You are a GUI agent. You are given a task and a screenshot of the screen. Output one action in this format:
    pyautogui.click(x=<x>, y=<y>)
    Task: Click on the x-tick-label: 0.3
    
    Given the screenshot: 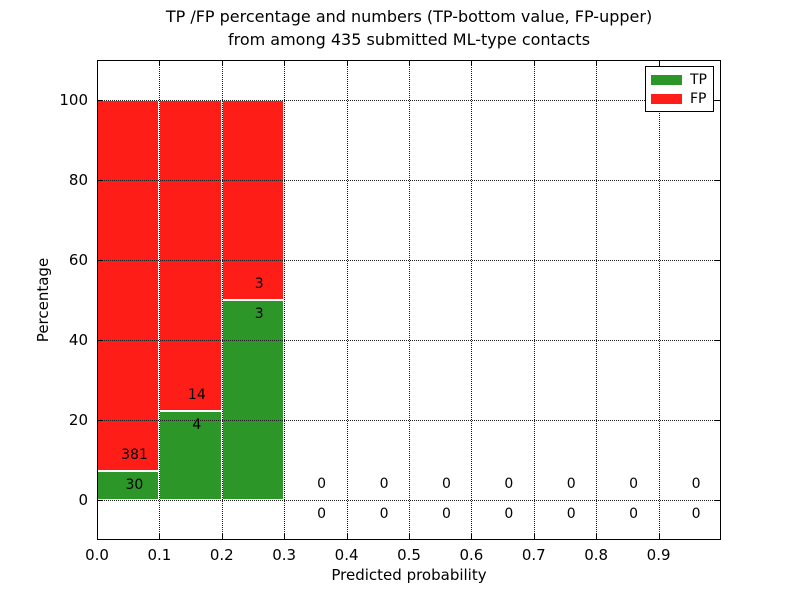 What is the action you would take?
    pyautogui.click(x=284, y=555)
    